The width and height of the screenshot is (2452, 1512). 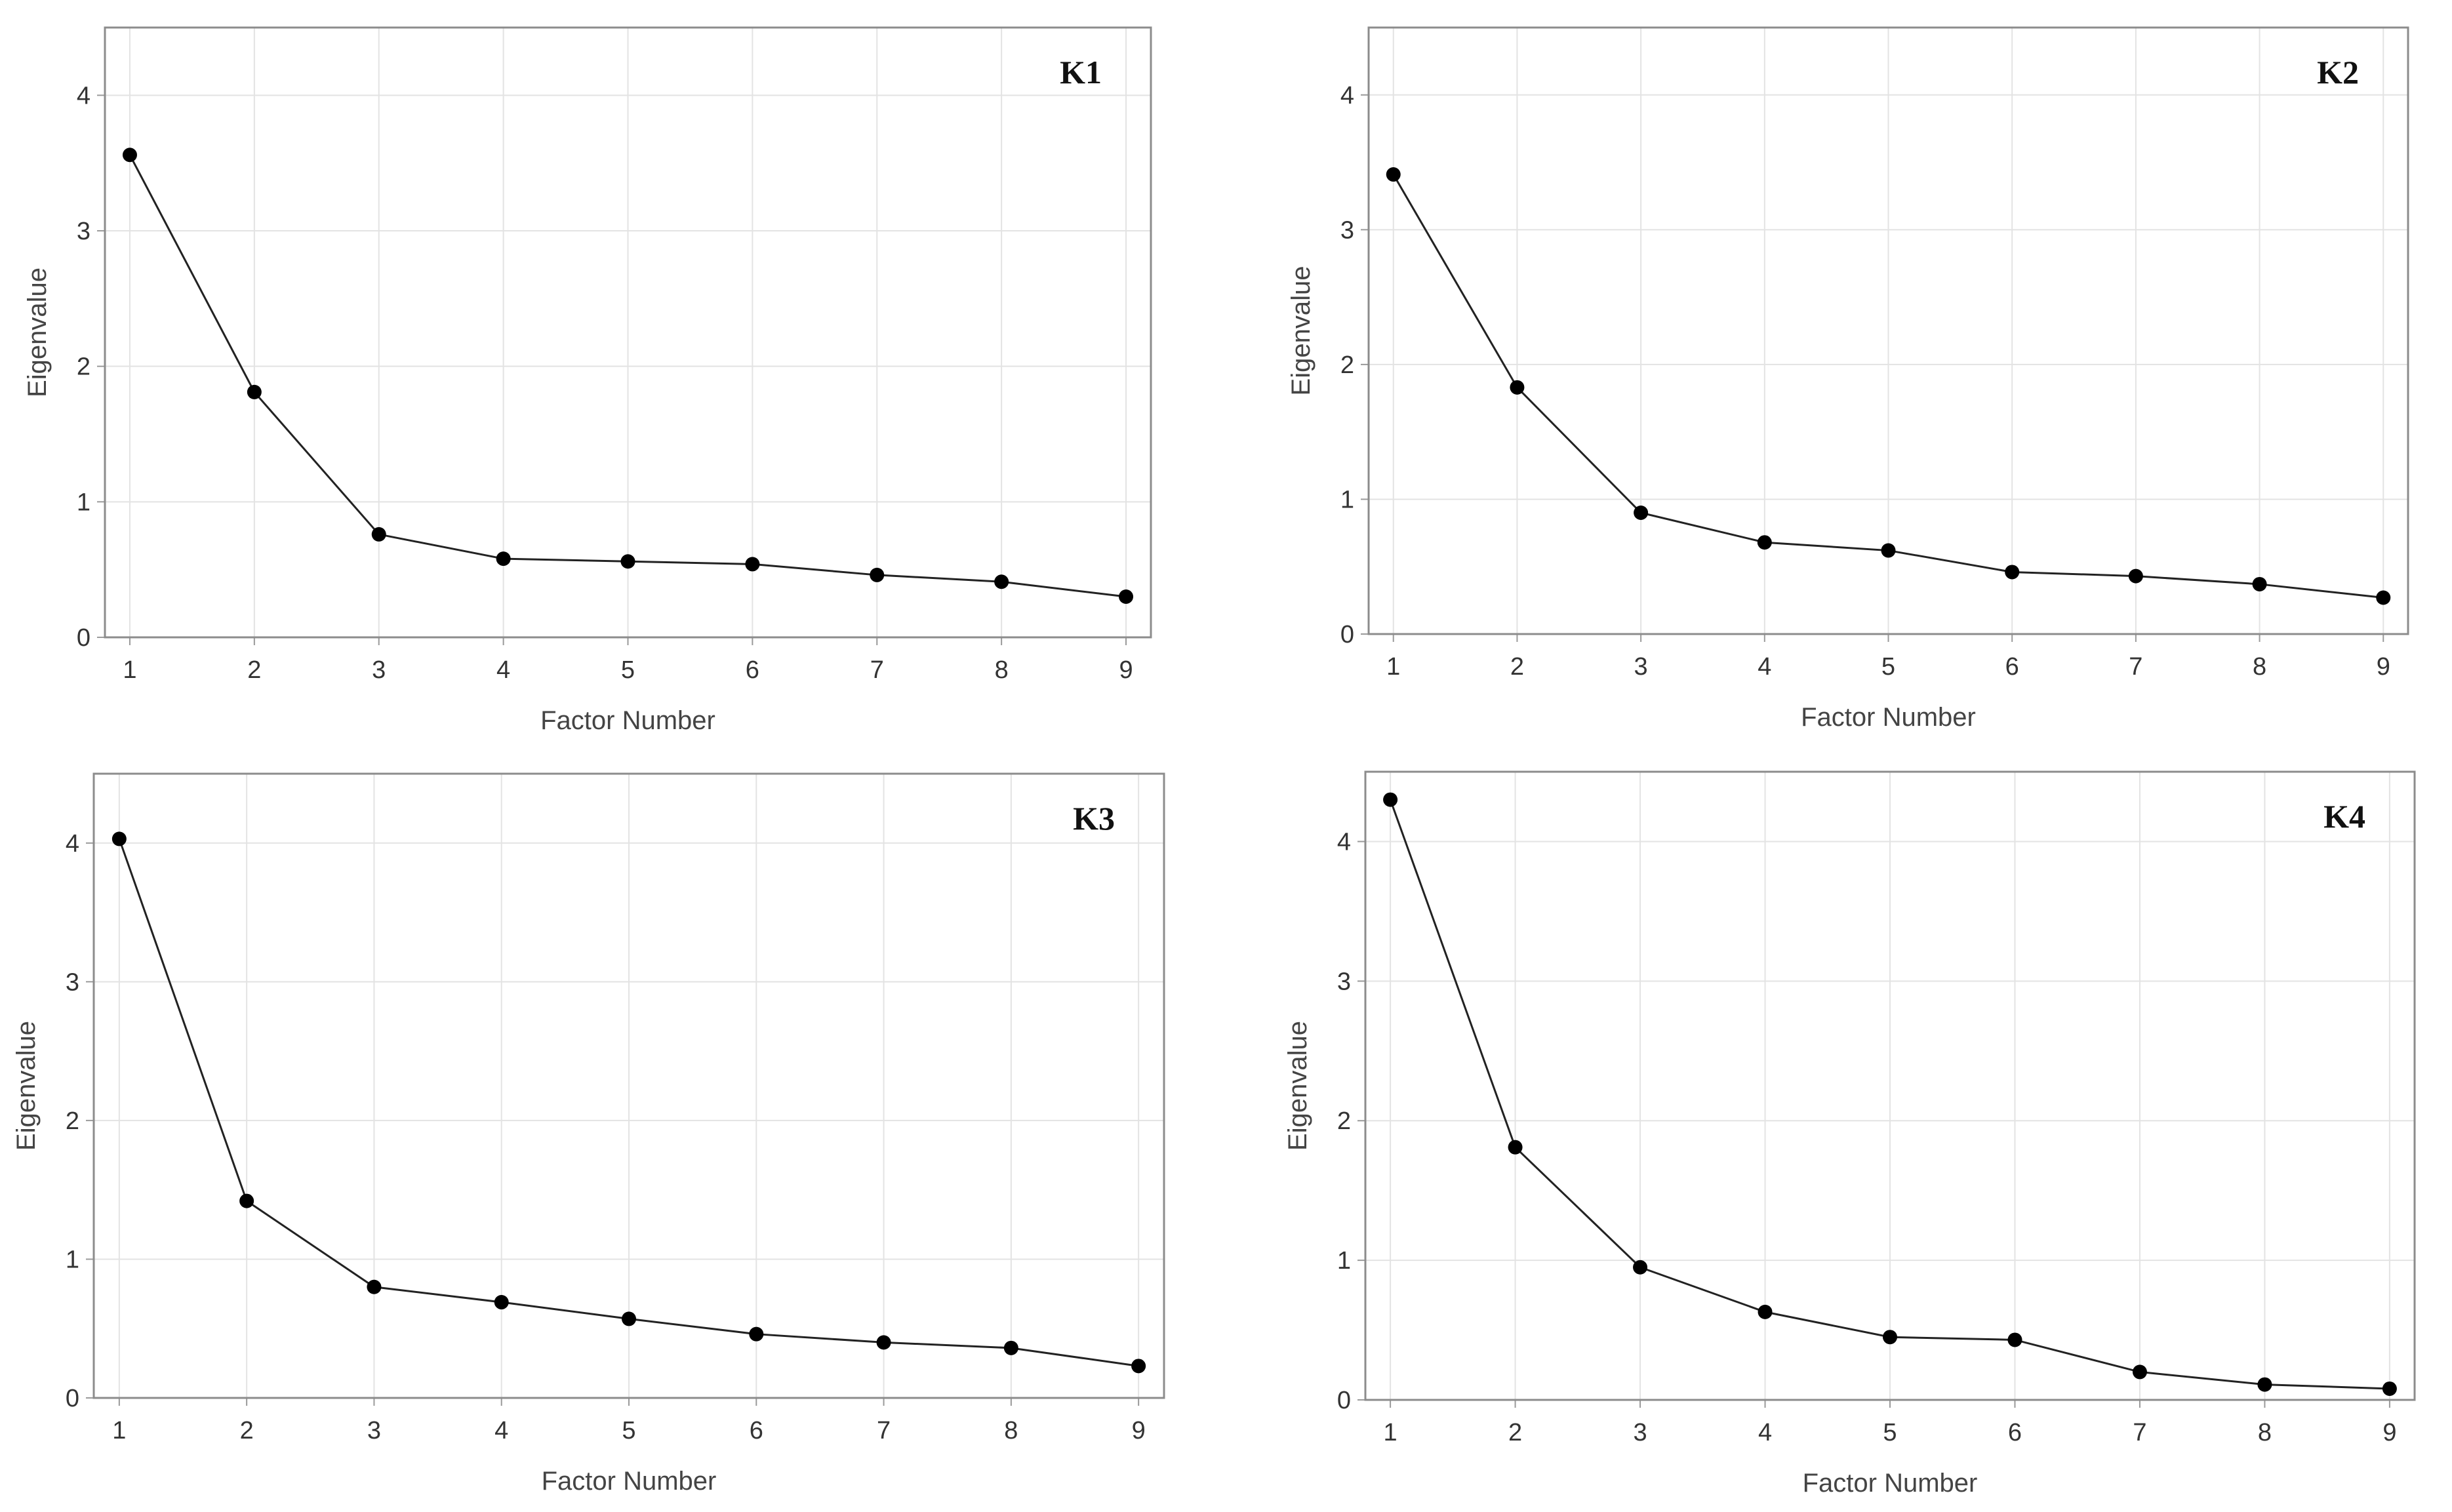 What do you see at coordinates (2338, 72) in the screenshot?
I see `panel-title: K2` at bounding box center [2338, 72].